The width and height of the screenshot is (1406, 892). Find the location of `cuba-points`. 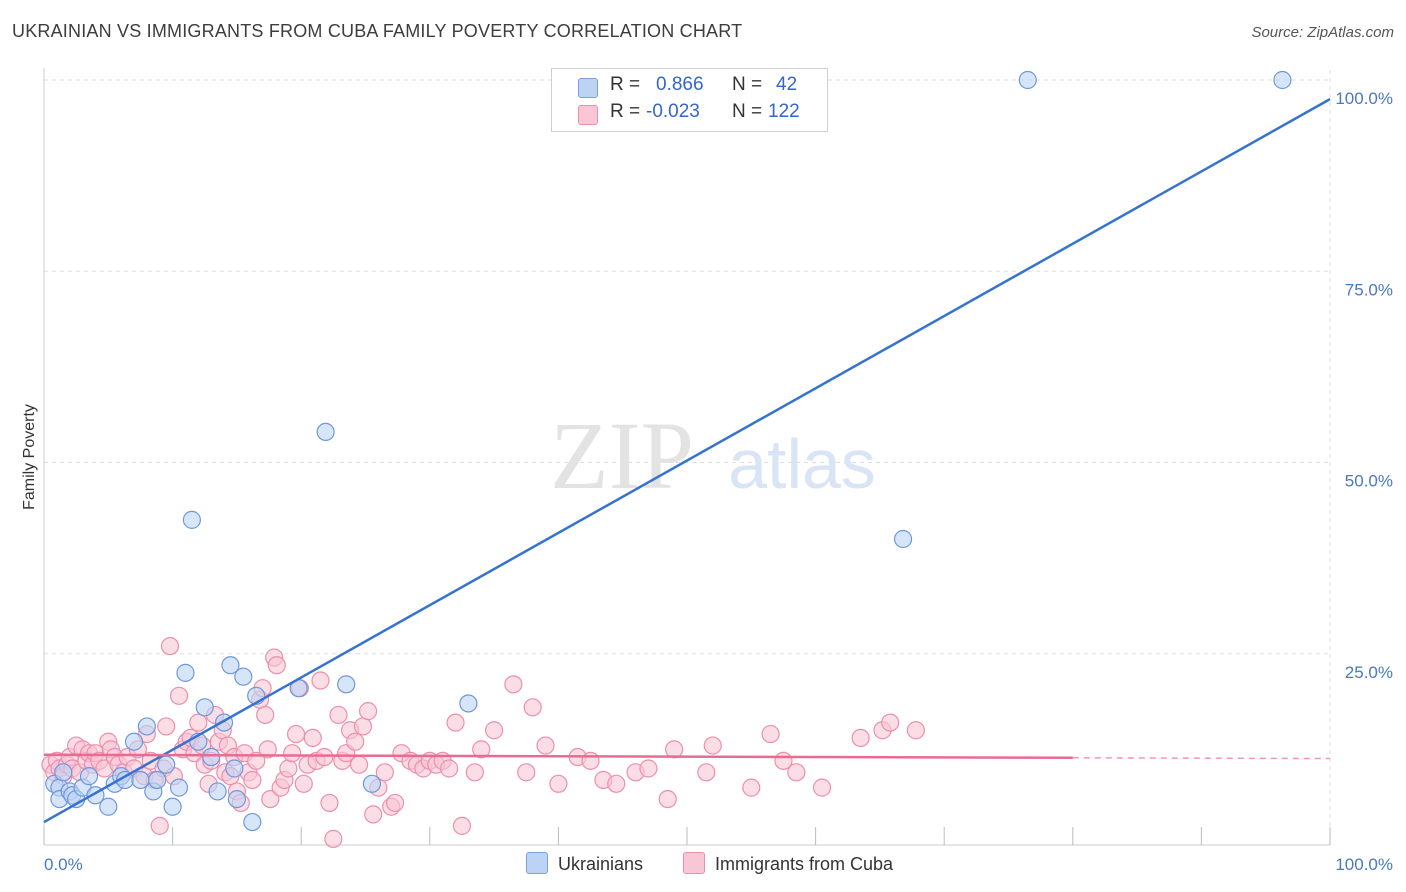

cuba-points is located at coordinates (483, 742).